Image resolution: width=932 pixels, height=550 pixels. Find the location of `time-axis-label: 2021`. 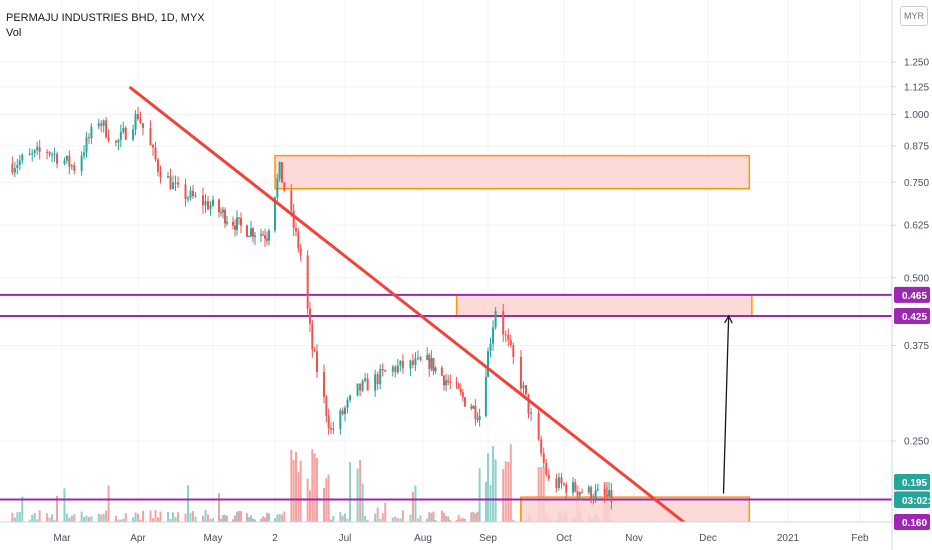

time-axis-label: 2021 is located at coordinates (788, 538).